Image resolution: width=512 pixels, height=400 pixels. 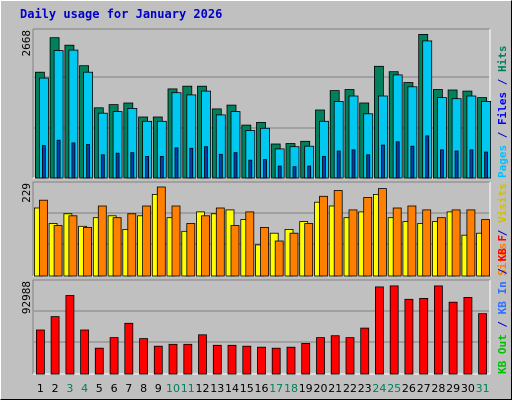 I want to click on right-legend: KB Out / KB In / KB F, so click(x=502, y=304).